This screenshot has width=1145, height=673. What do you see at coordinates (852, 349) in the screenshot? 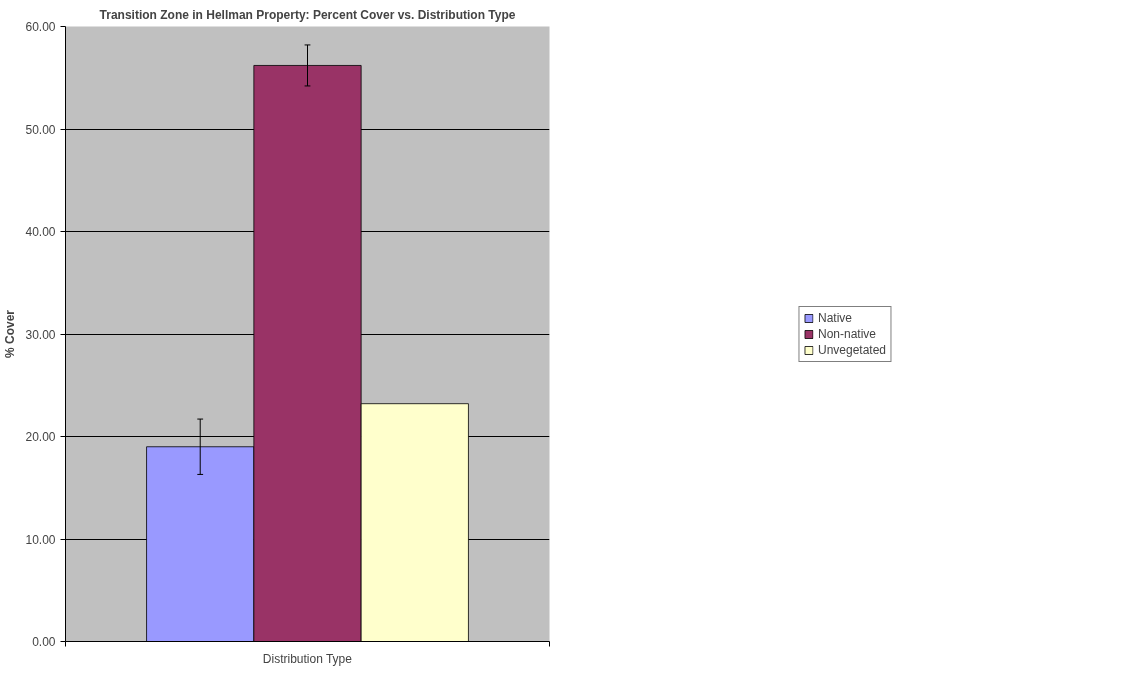
I see `legend-label: Unvegetated` at bounding box center [852, 349].